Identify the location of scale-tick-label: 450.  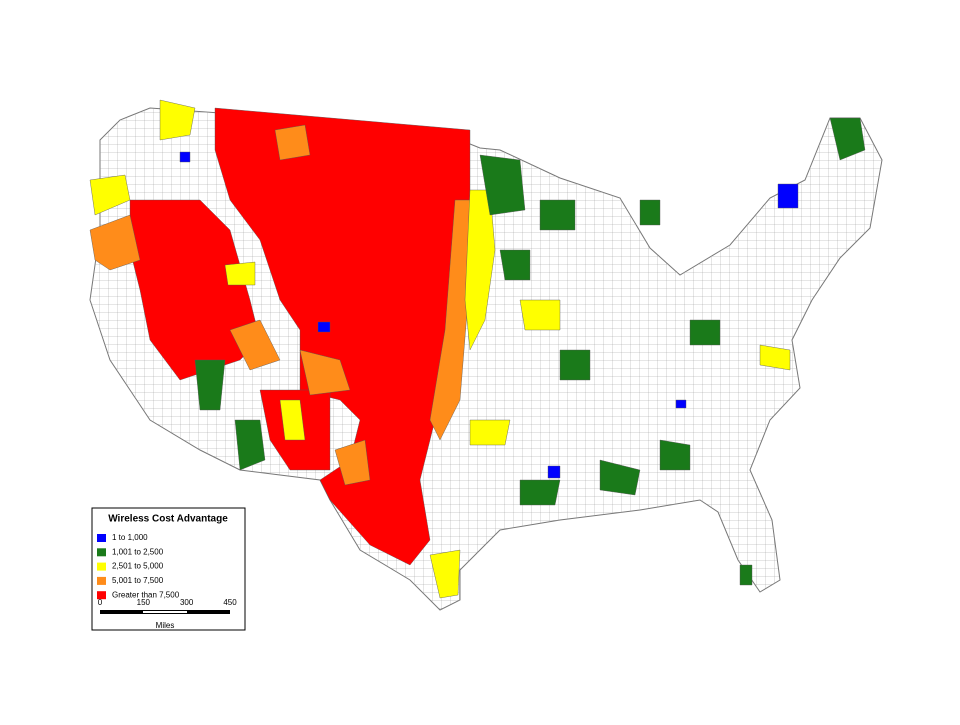
(230, 602).